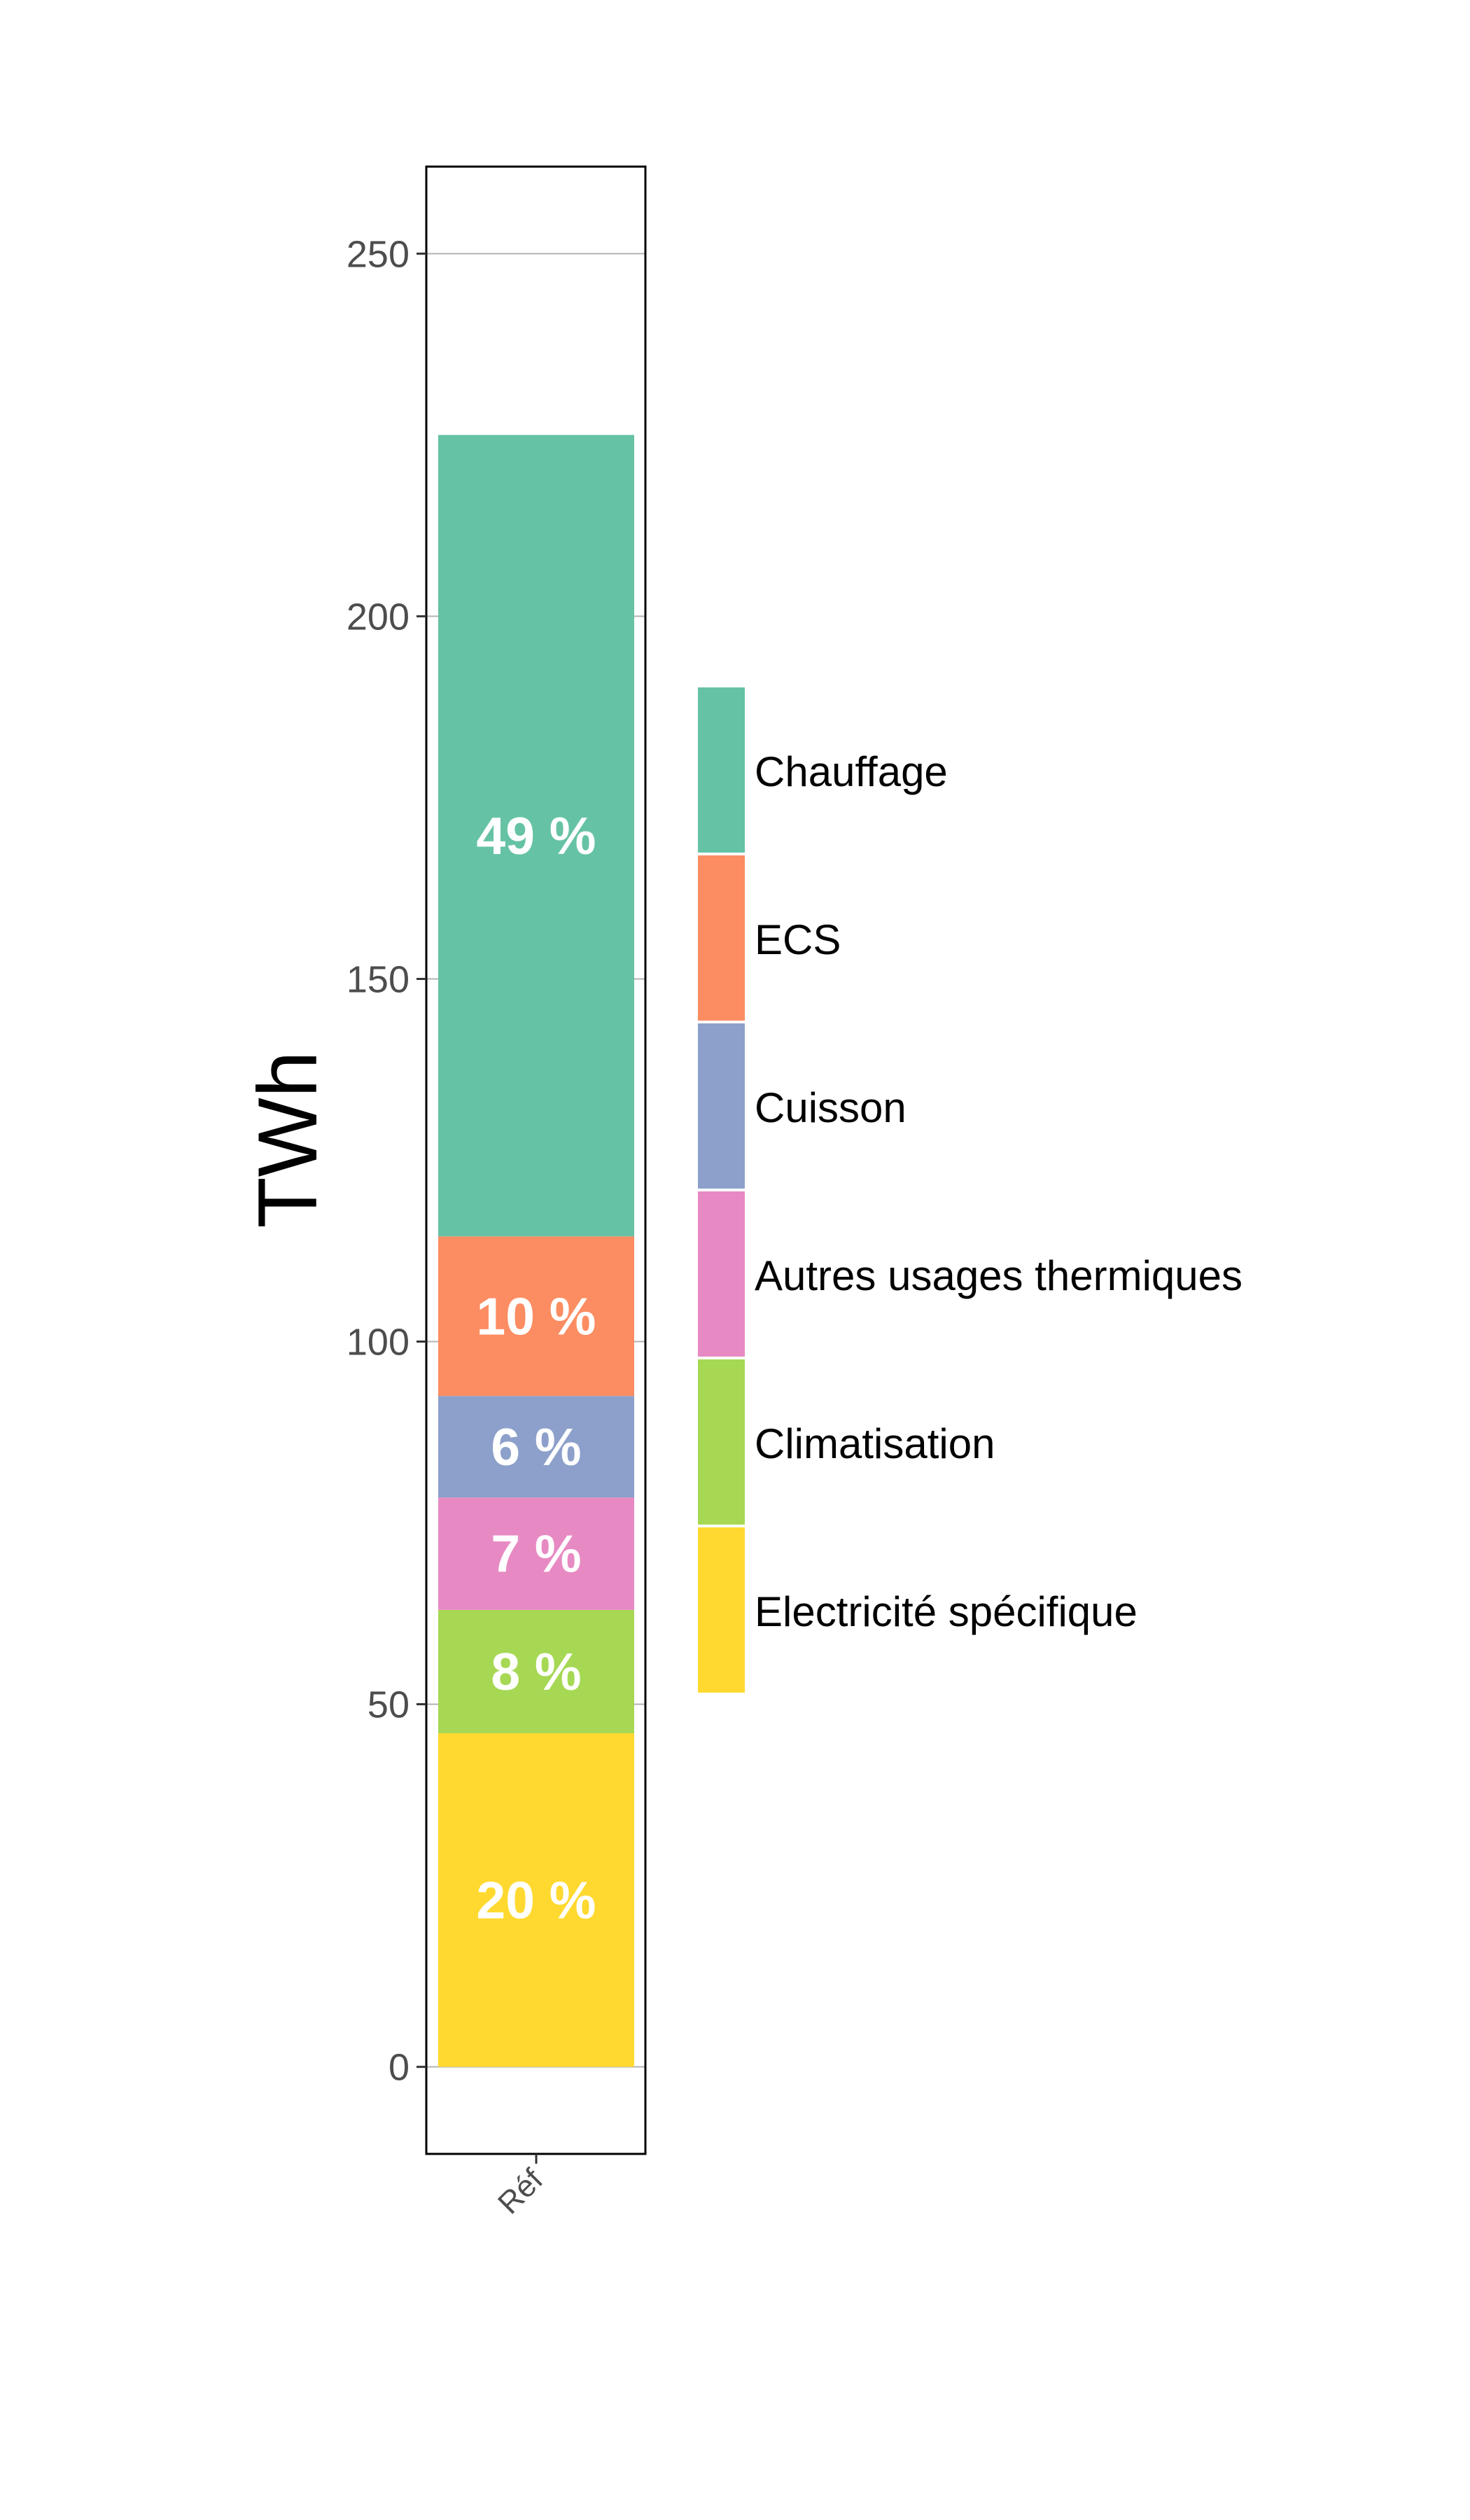 The height and width of the screenshot is (2520, 1470). What do you see at coordinates (520, 2191) in the screenshot?
I see `x-tick-label: Réf` at bounding box center [520, 2191].